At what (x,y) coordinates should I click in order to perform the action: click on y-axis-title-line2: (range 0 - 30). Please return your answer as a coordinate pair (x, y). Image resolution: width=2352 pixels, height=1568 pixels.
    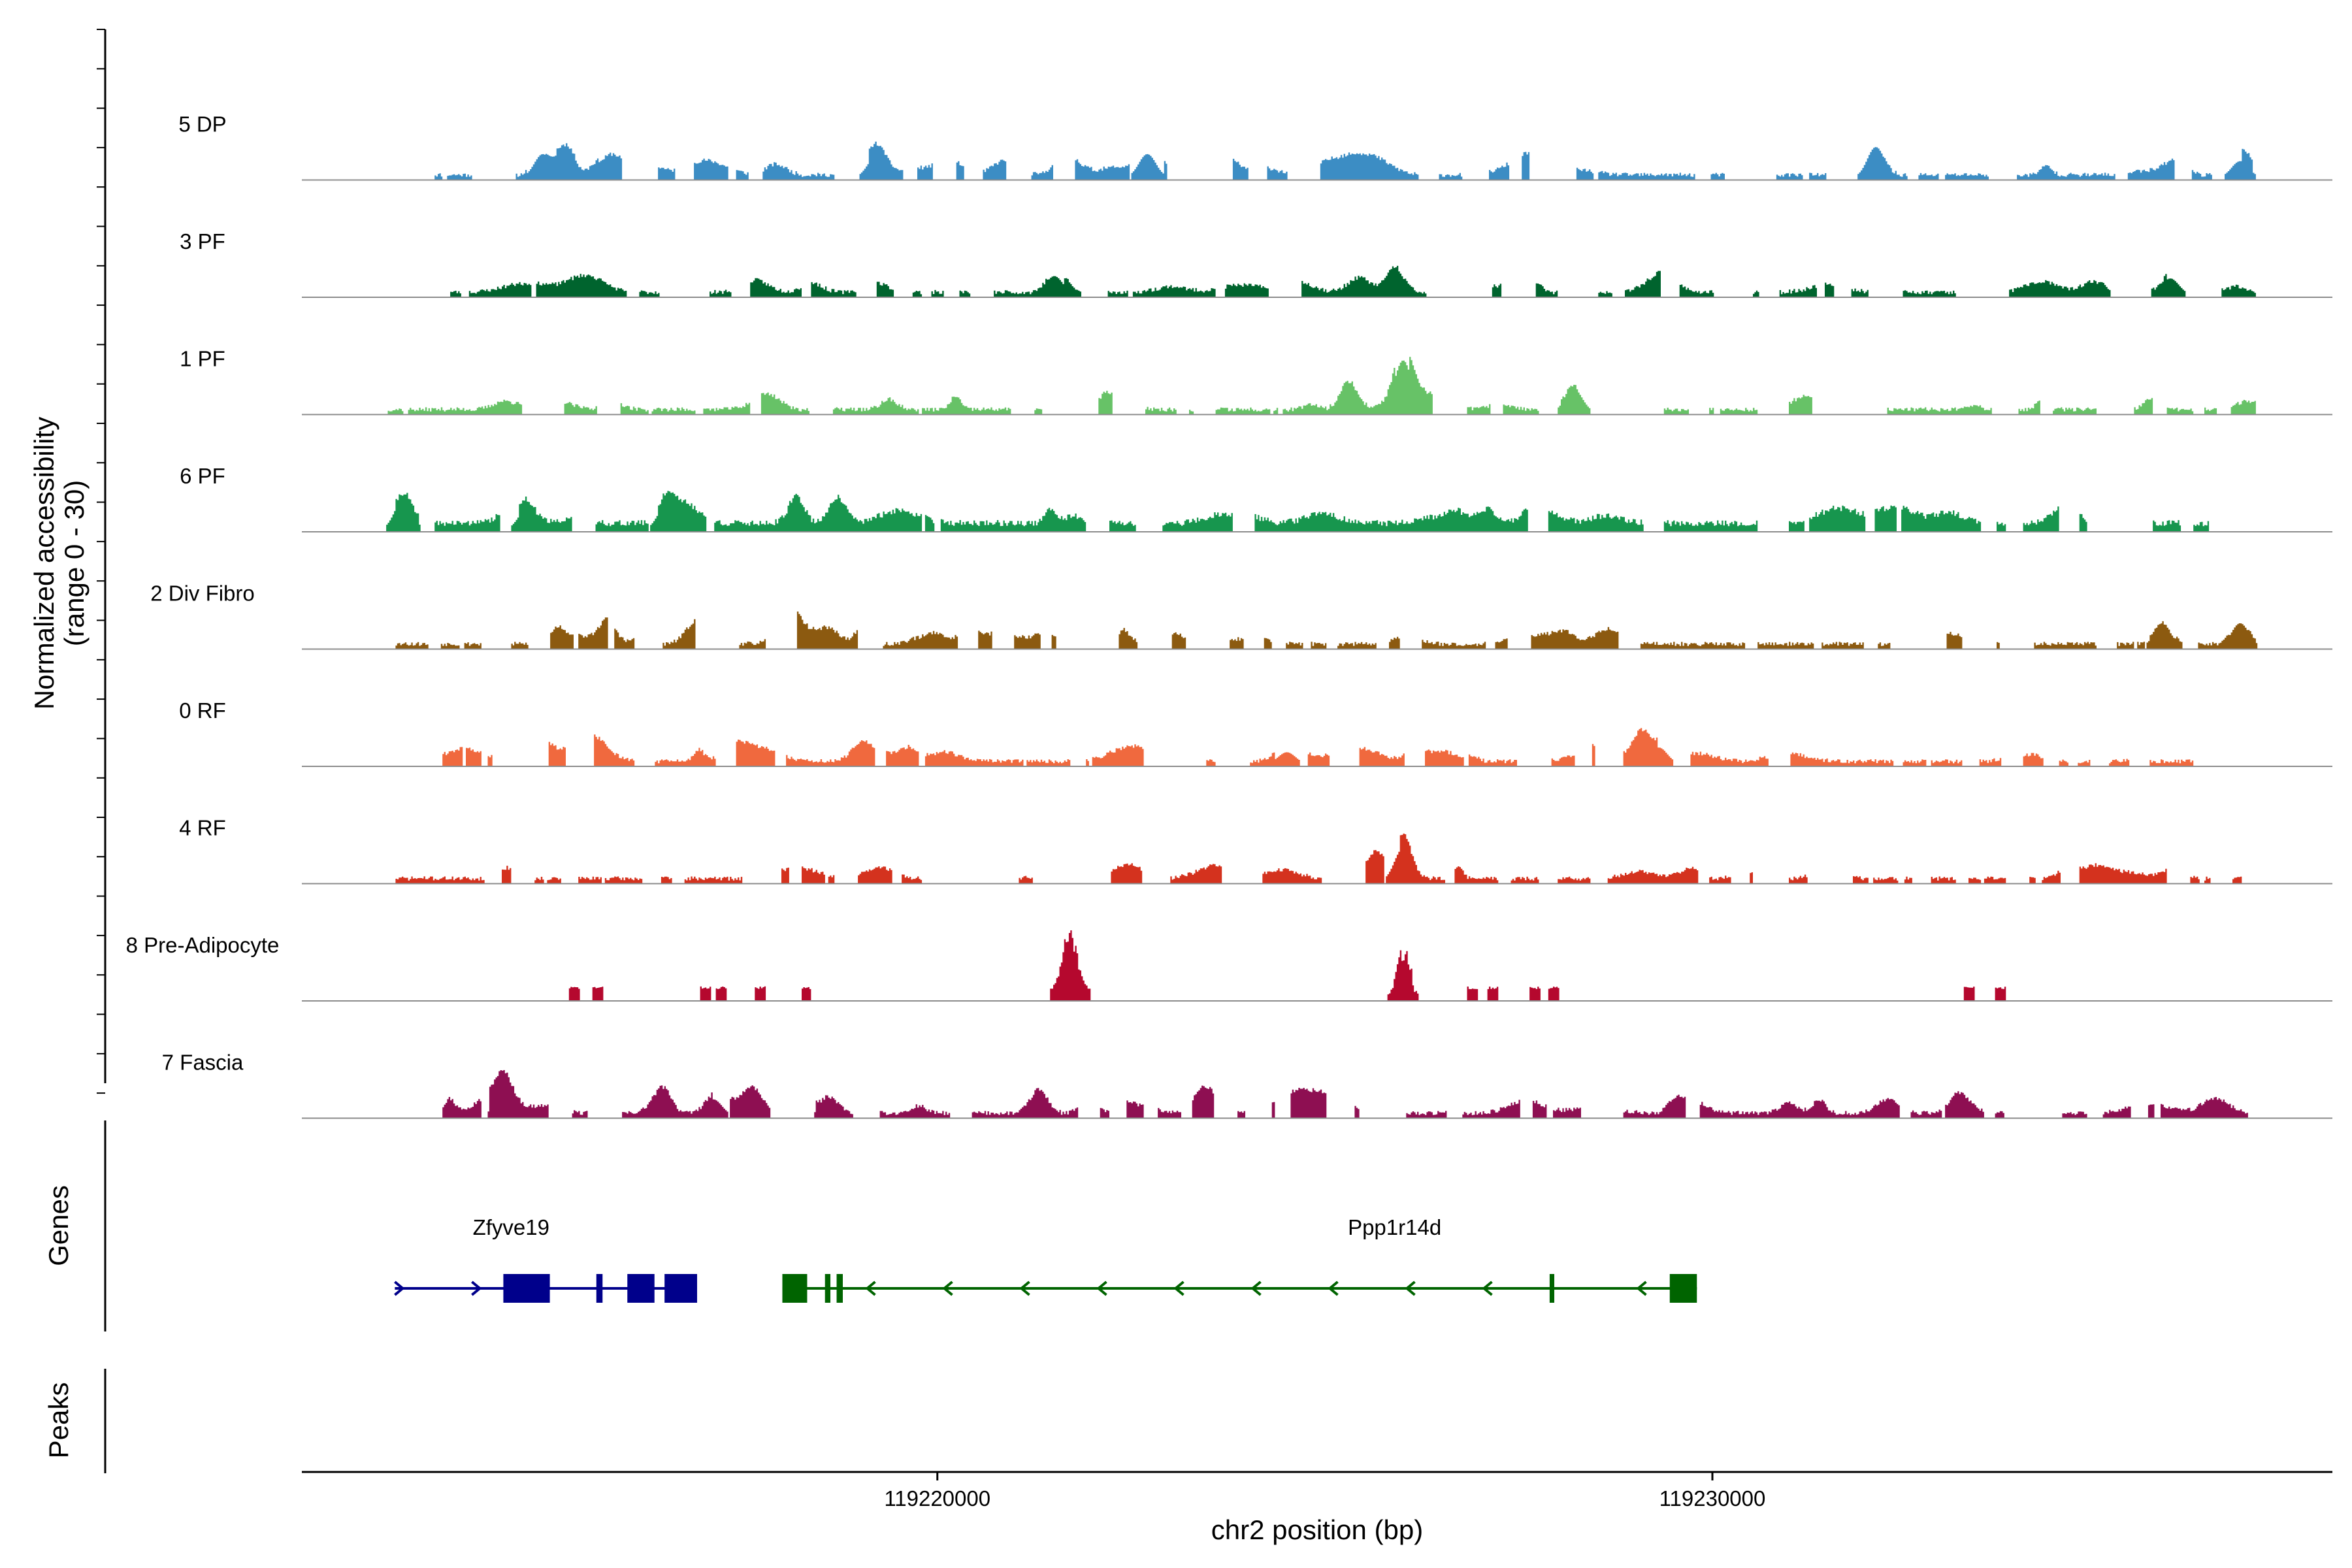
    Looking at the image, I should click on (74, 563).